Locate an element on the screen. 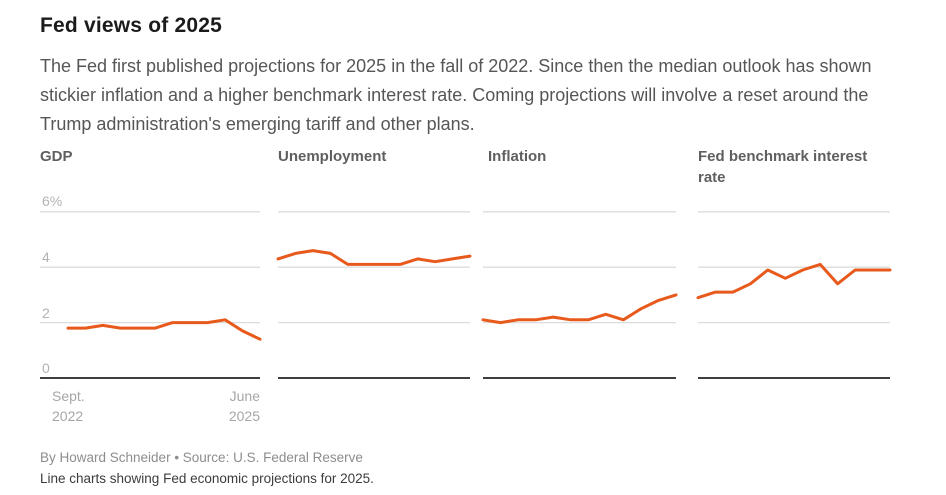 The height and width of the screenshot is (495, 946). fed-rate-chart is located at coordinates (794, 295).